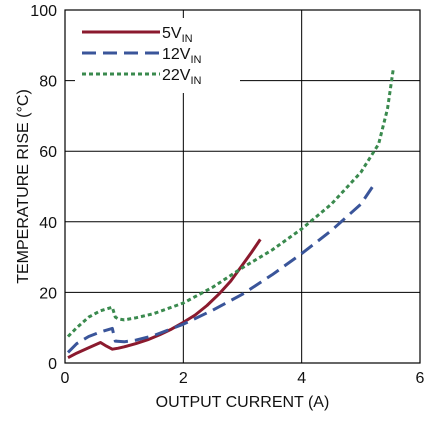 The image size is (434, 421). I want to click on x-tick-label: 2, so click(183, 378).